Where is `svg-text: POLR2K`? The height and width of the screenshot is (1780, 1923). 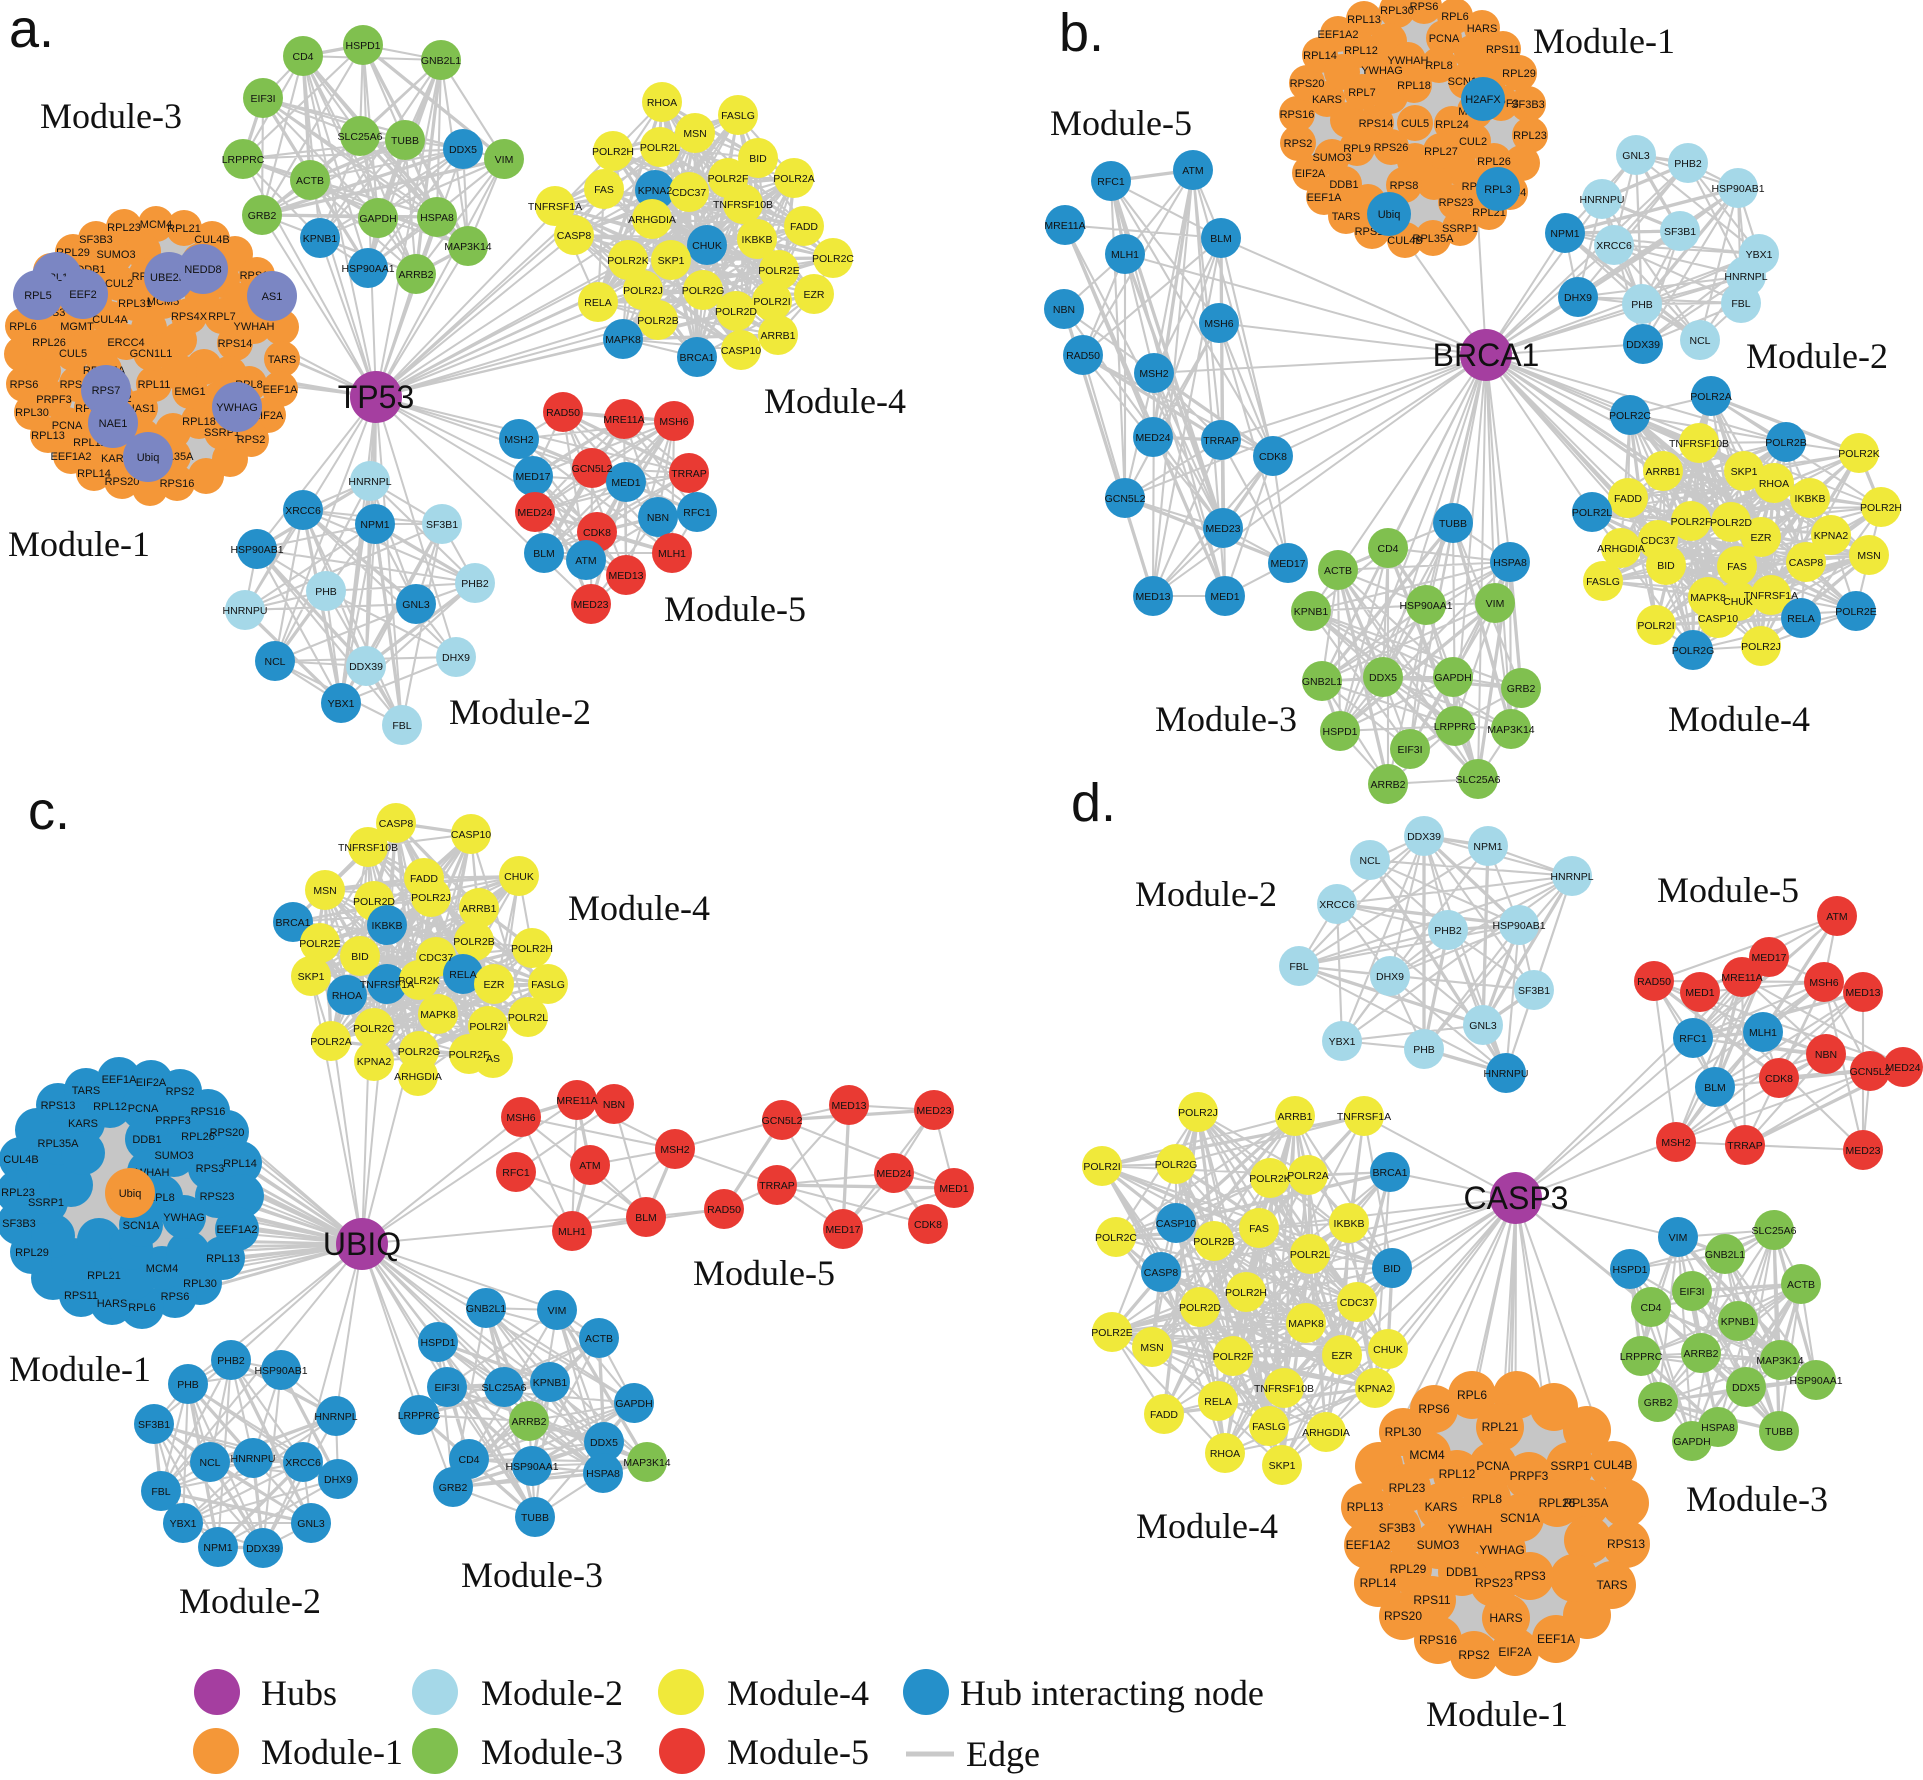
svg-text: POLR2K is located at coordinates (627, 261).